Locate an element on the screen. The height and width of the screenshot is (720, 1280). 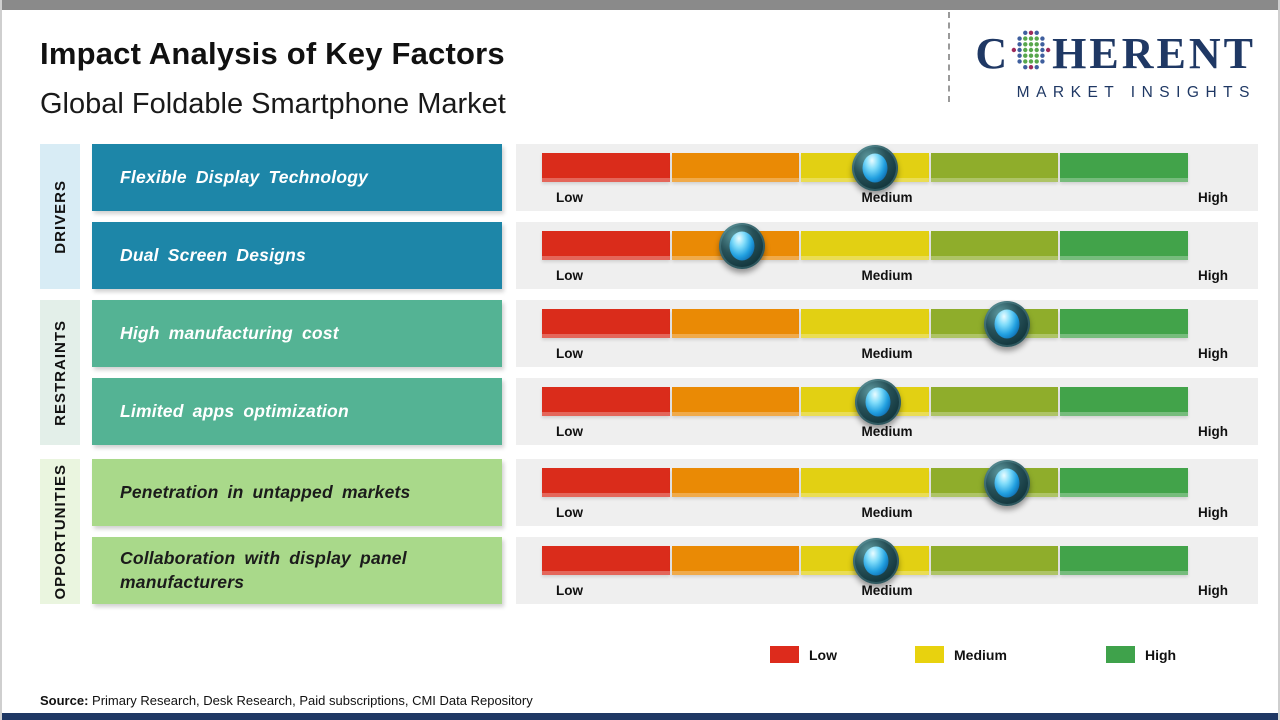
brand-wordmark: C HERENT is located at coordinates (1106, 54).